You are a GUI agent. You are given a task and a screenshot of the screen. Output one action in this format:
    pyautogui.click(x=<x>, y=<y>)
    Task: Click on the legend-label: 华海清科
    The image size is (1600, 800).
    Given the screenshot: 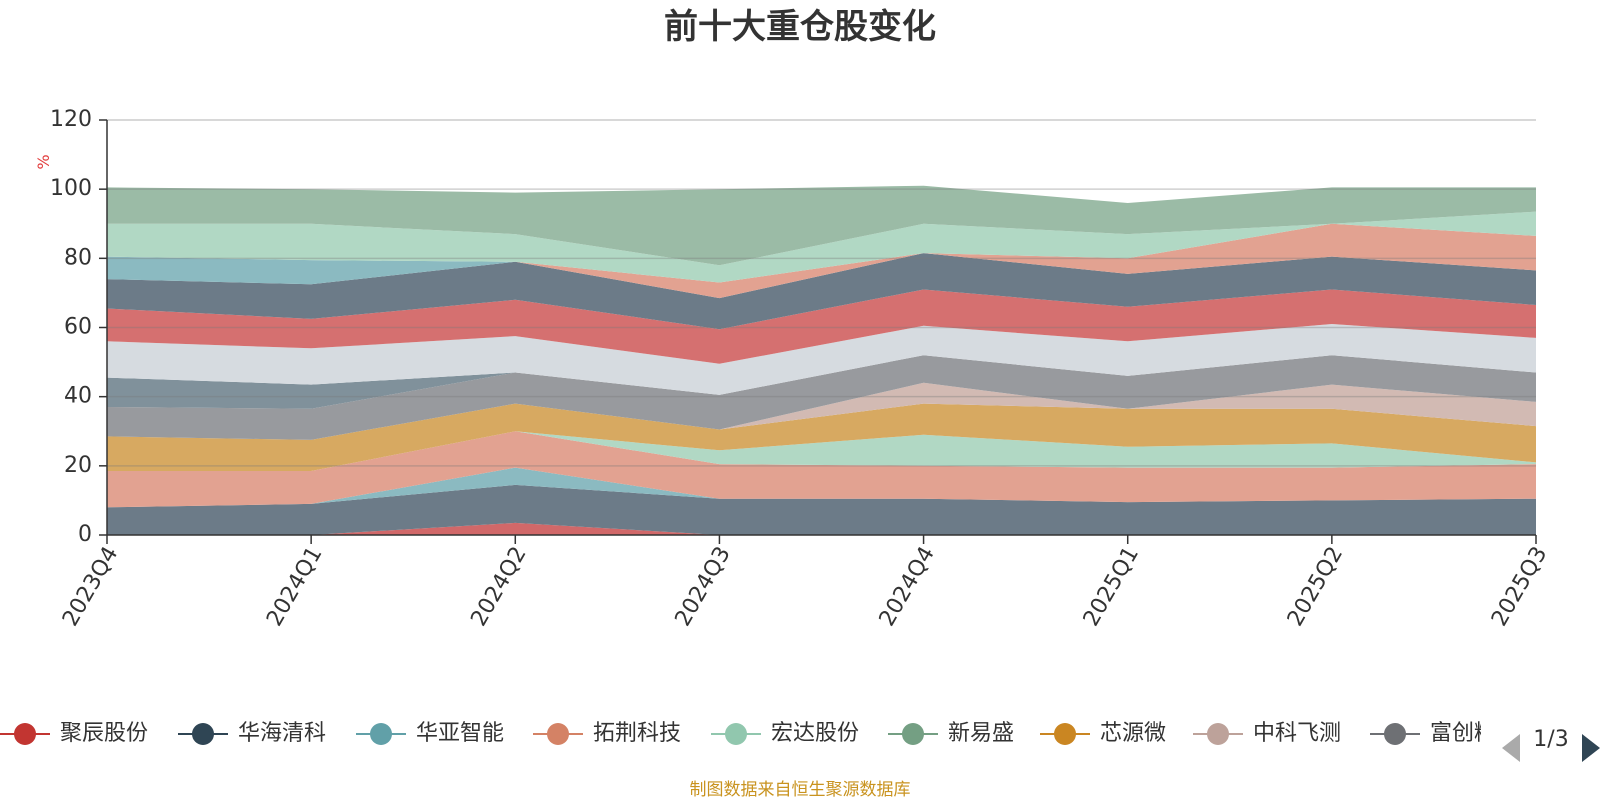 What is the action you would take?
    pyautogui.click(x=282, y=733)
    